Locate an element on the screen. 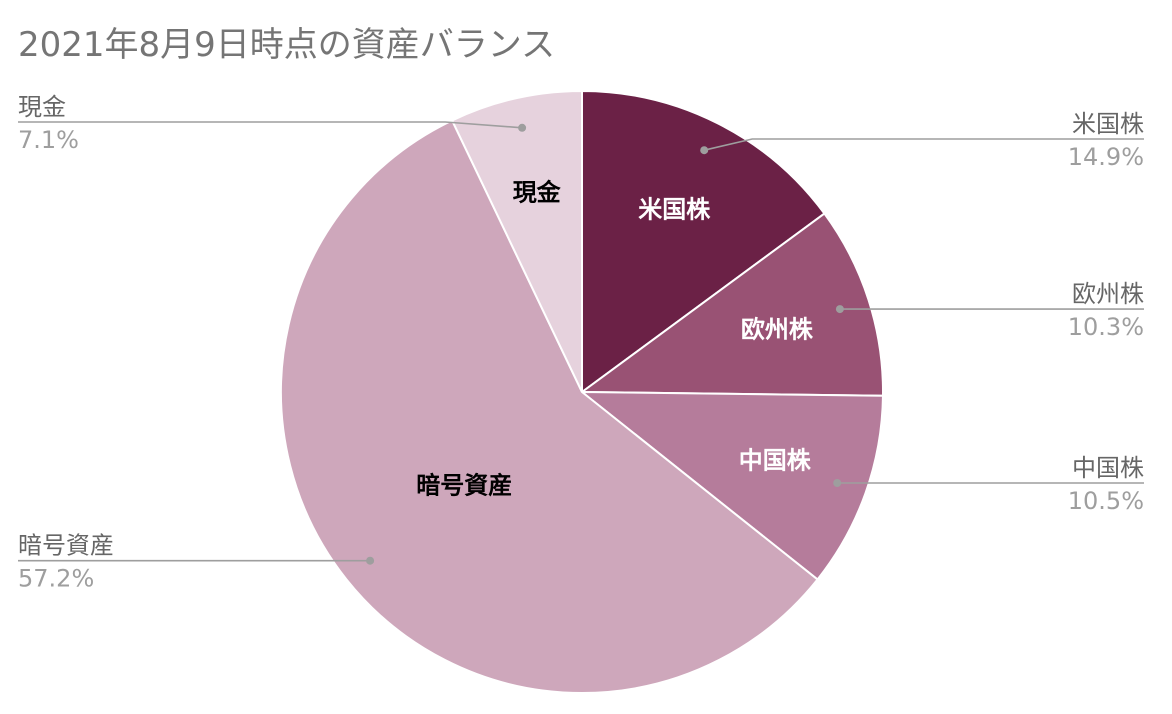 The height and width of the screenshot is (714, 1172). outer-label-name-3: 中国株 is located at coordinates (1108, 468).